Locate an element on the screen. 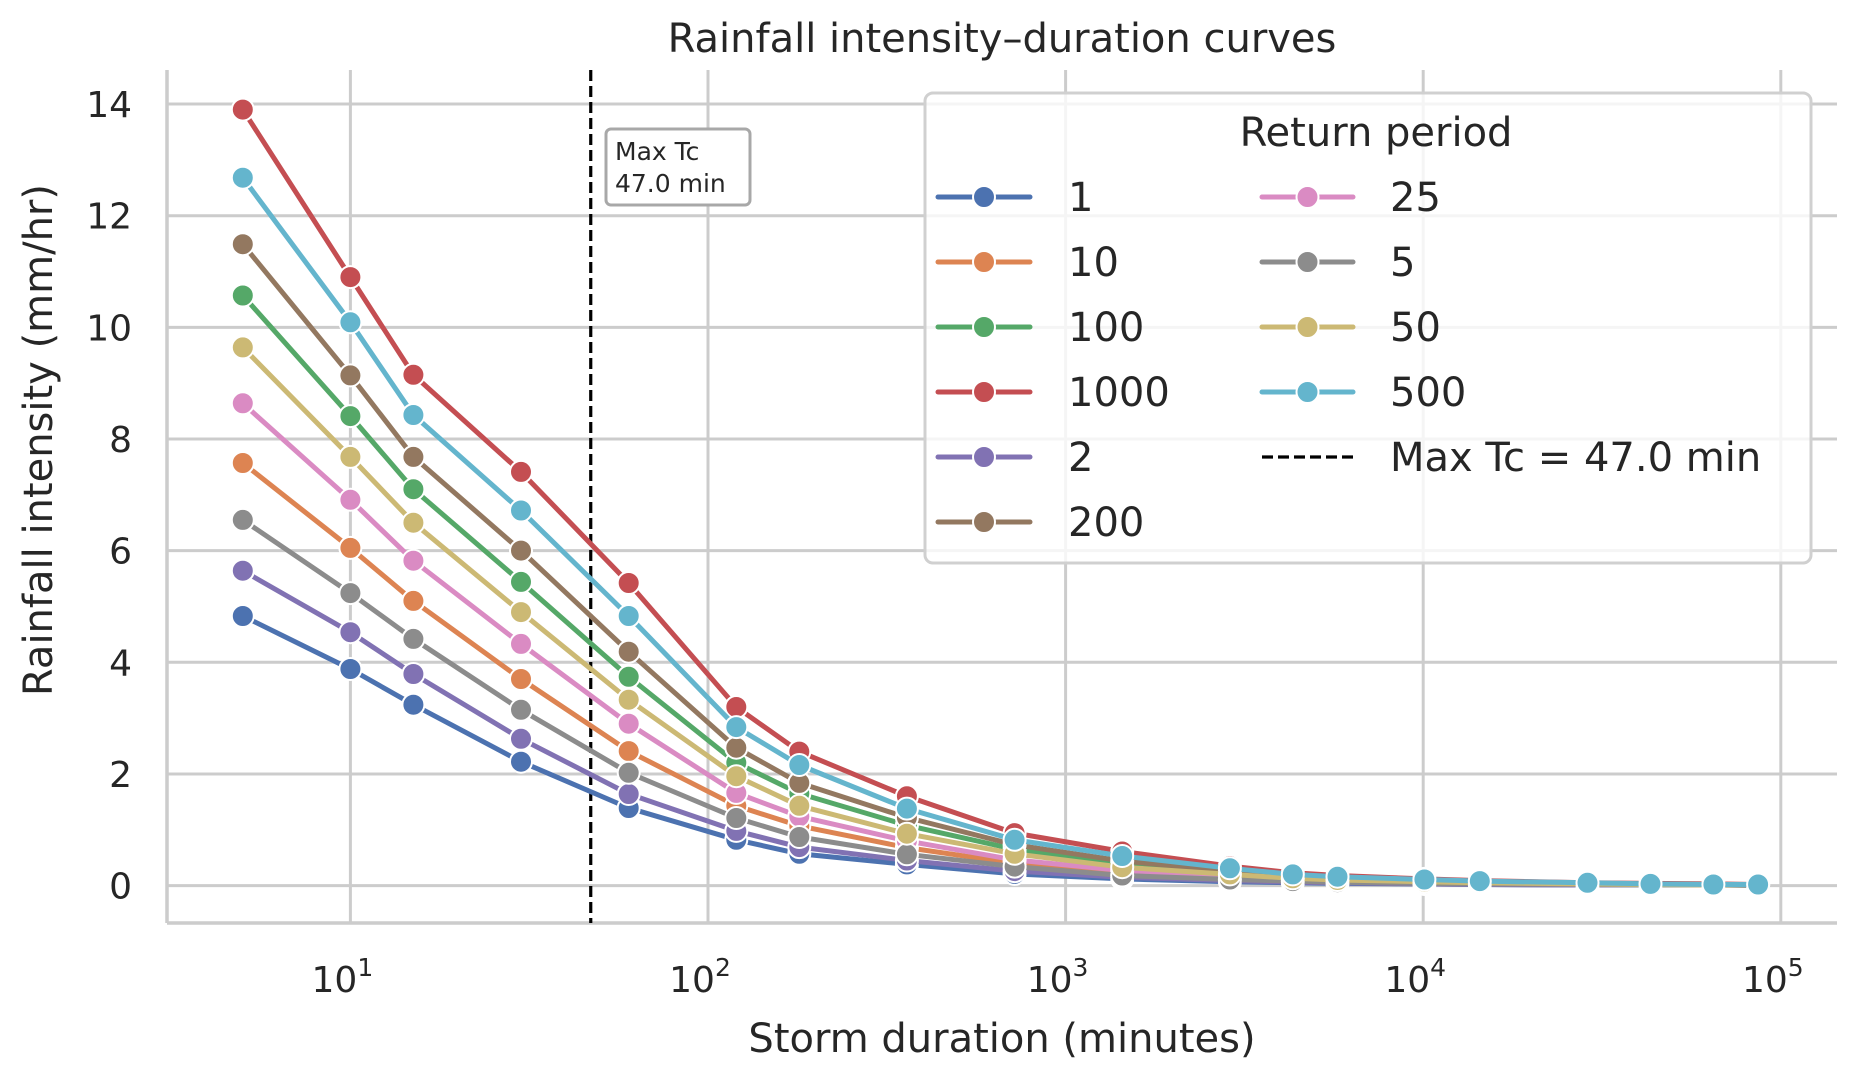  x-axis-label: Storm duration (minutes) is located at coordinates (1001, 1039).